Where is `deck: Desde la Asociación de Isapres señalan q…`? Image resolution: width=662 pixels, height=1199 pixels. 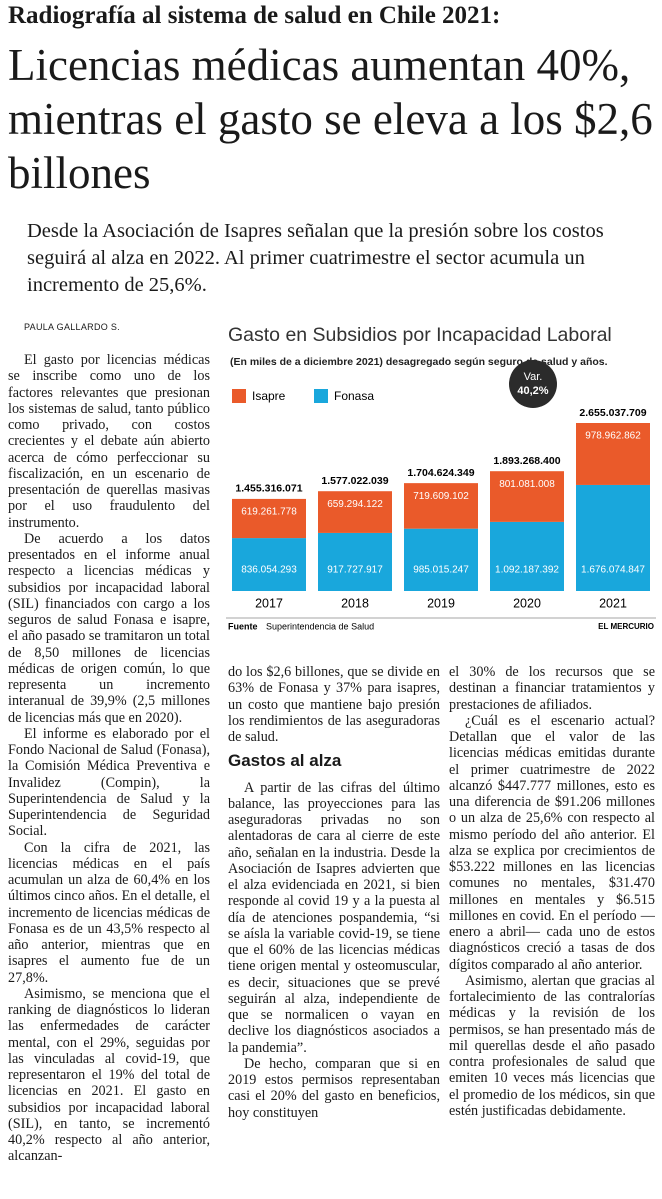
deck: Desde la Asociación de Isapres señalan q… is located at coordinates (315, 258).